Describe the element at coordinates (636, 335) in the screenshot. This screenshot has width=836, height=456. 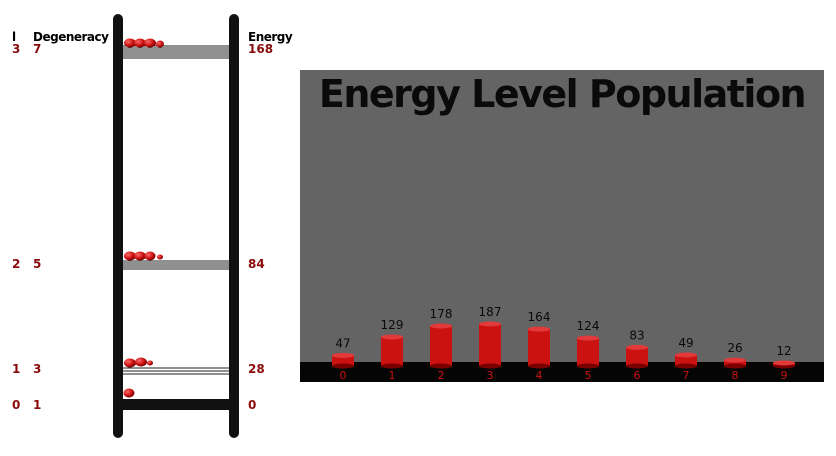
I see `bar-value-label: 83` at that location.